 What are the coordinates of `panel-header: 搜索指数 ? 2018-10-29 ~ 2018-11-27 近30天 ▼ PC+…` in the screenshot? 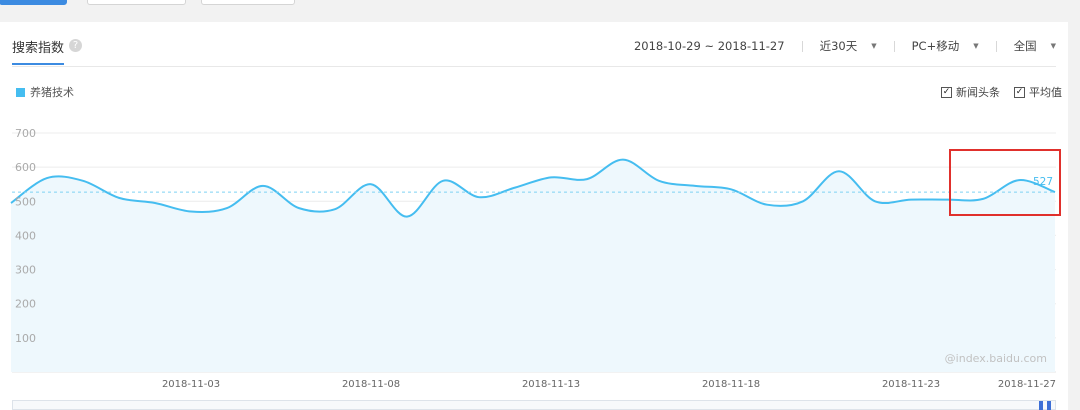 It's located at (534, 44).